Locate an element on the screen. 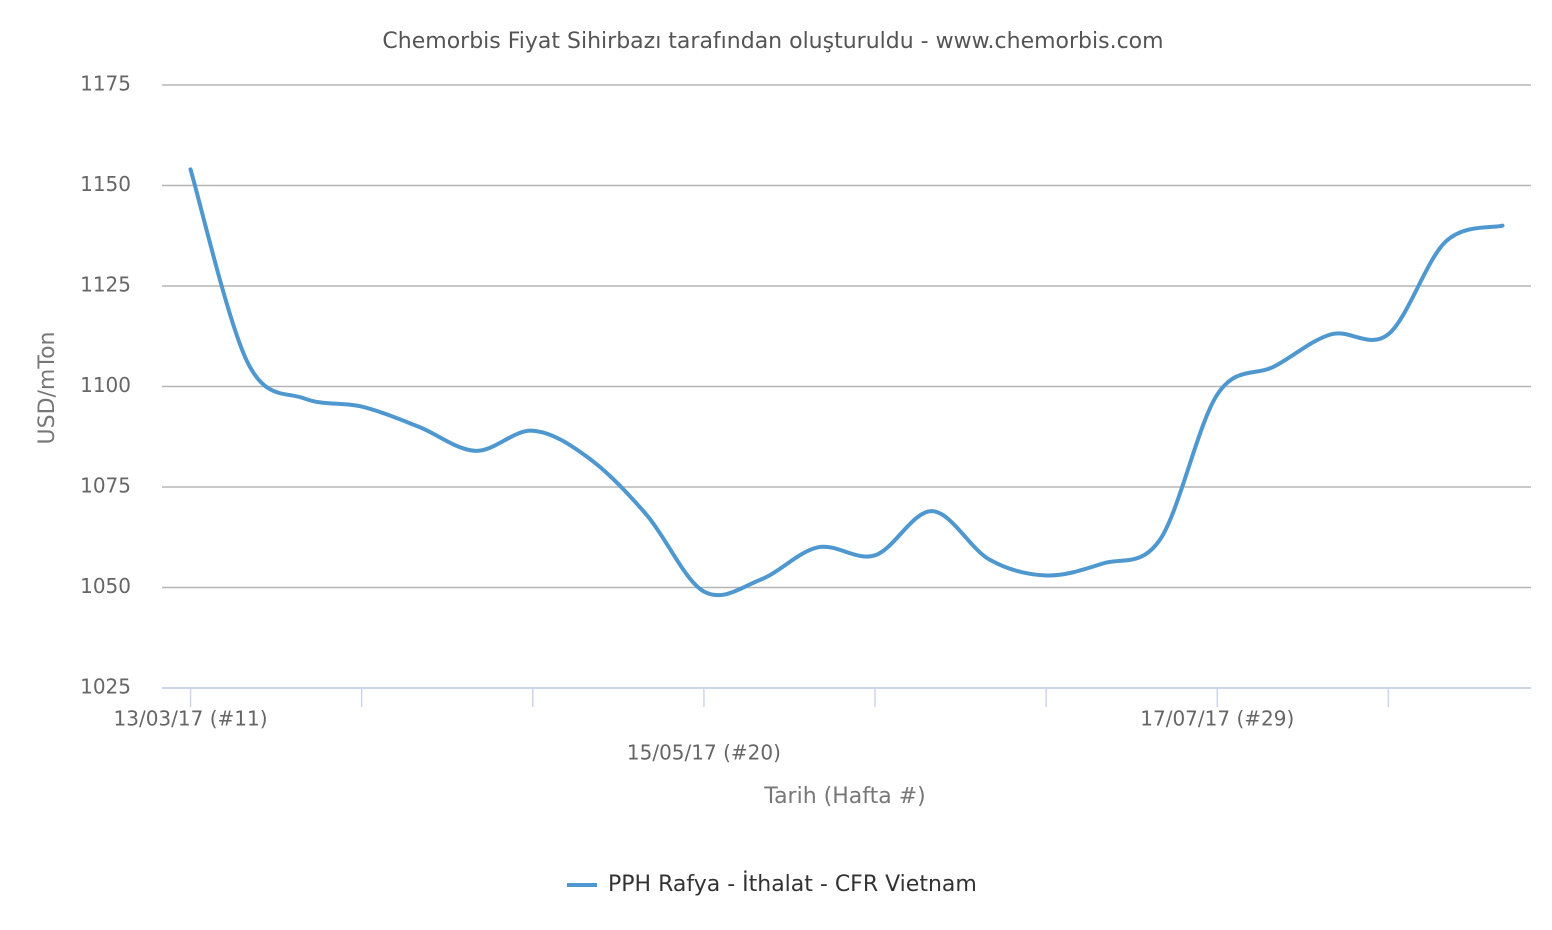 The height and width of the screenshot is (930, 1552). y-tick-label: 1100 is located at coordinates (105, 385).